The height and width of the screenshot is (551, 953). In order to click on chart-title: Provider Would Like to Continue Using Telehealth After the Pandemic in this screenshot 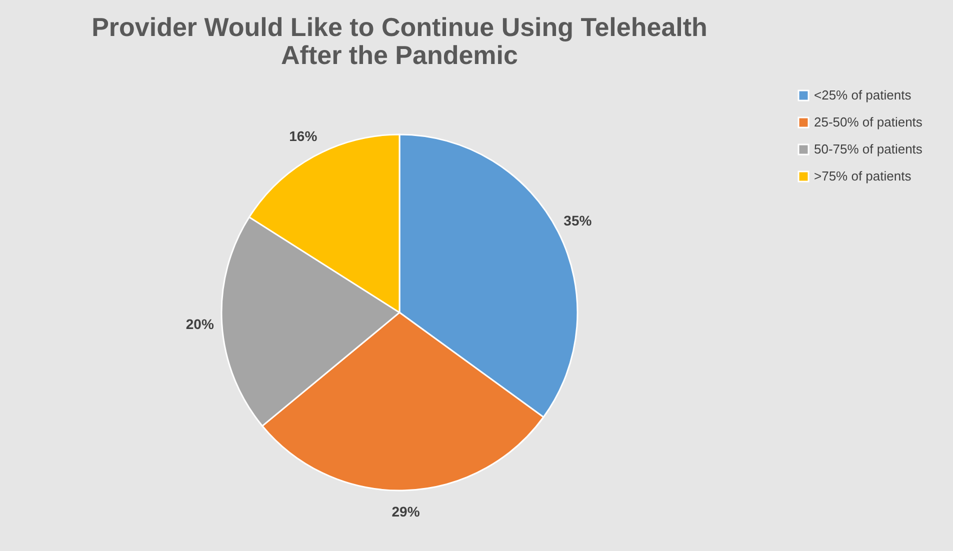, I will do `click(400, 41)`.